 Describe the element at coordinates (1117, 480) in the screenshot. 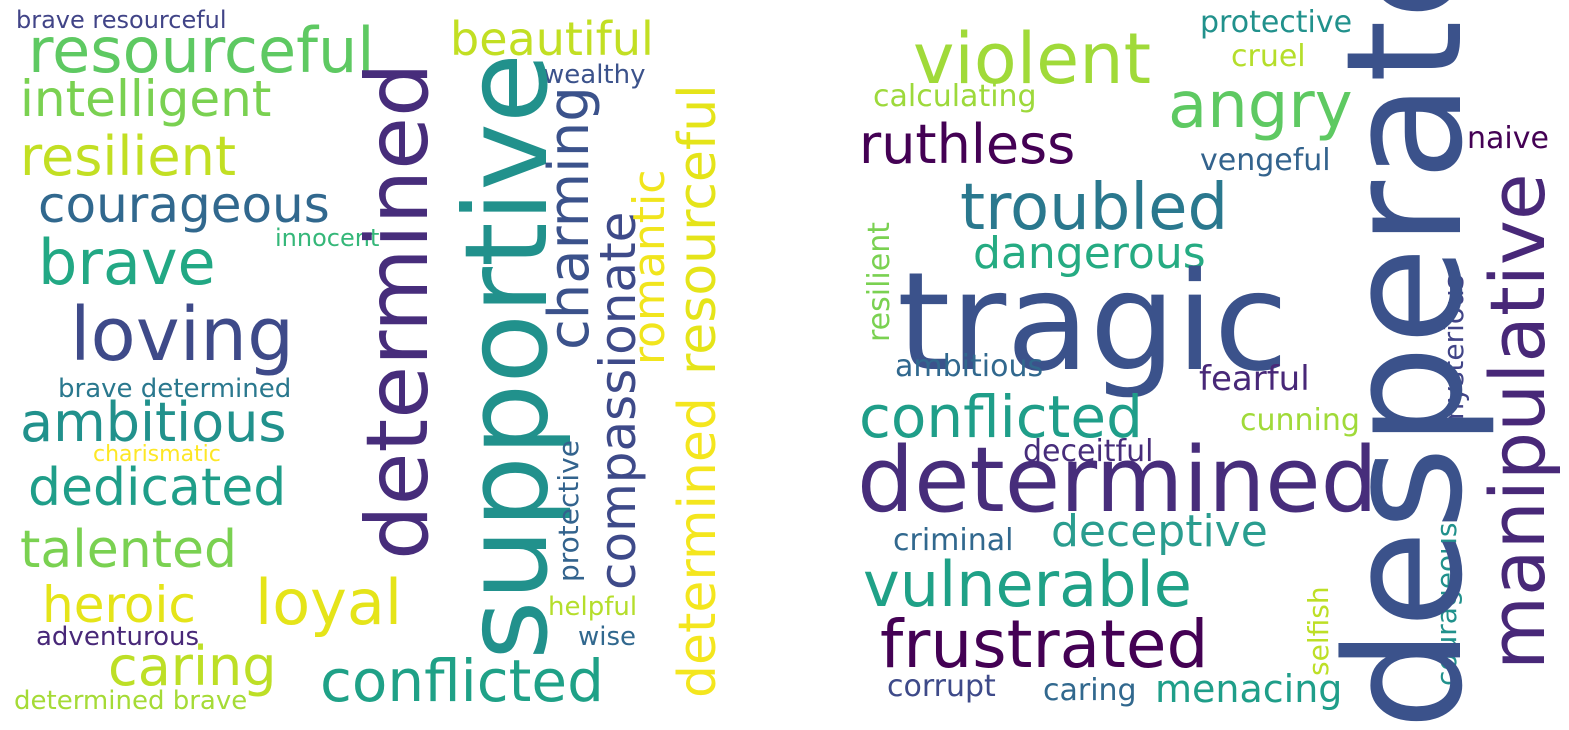

I see `right-word-16: determined` at that location.